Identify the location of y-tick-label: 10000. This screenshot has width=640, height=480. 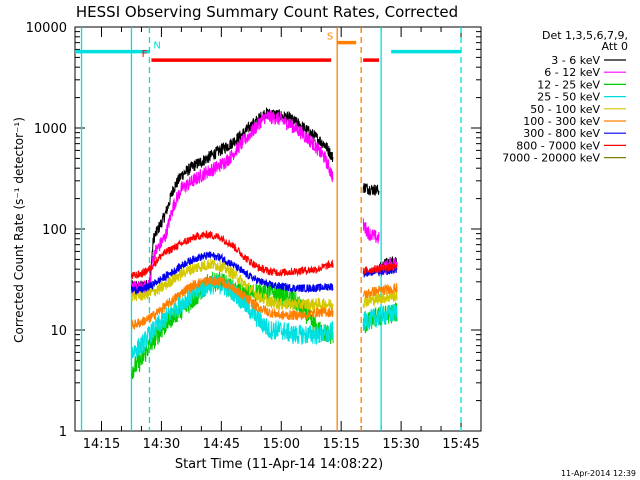
(46, 28).